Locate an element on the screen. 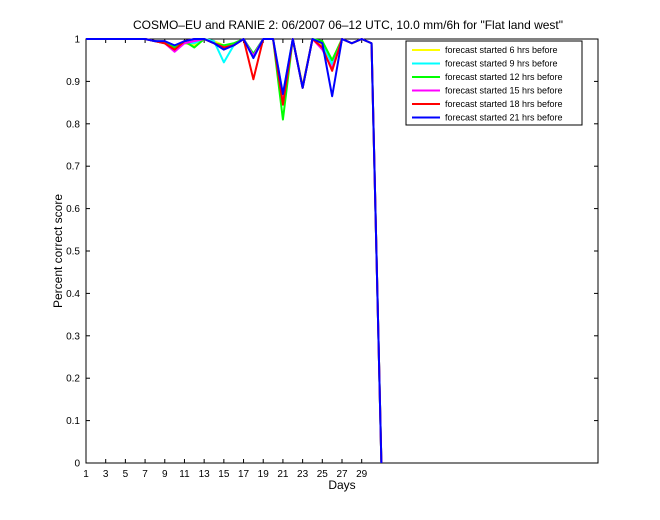  x-tick-label: 17 is located at coordinates (244, 474).